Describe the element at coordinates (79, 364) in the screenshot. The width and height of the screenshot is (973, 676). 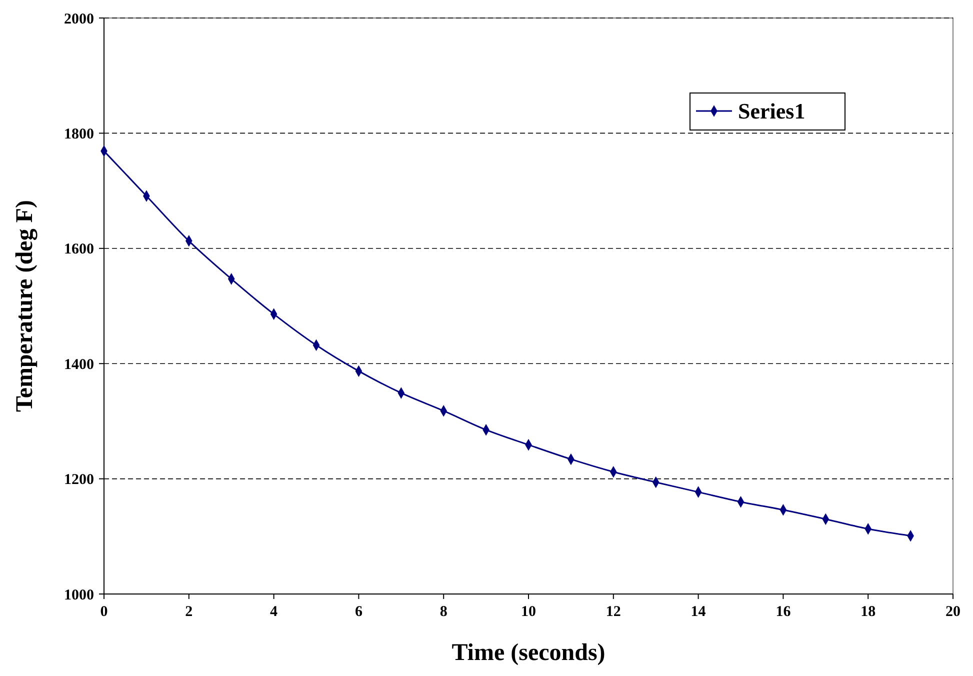
I see `y-tick-label: 1400` at that location.